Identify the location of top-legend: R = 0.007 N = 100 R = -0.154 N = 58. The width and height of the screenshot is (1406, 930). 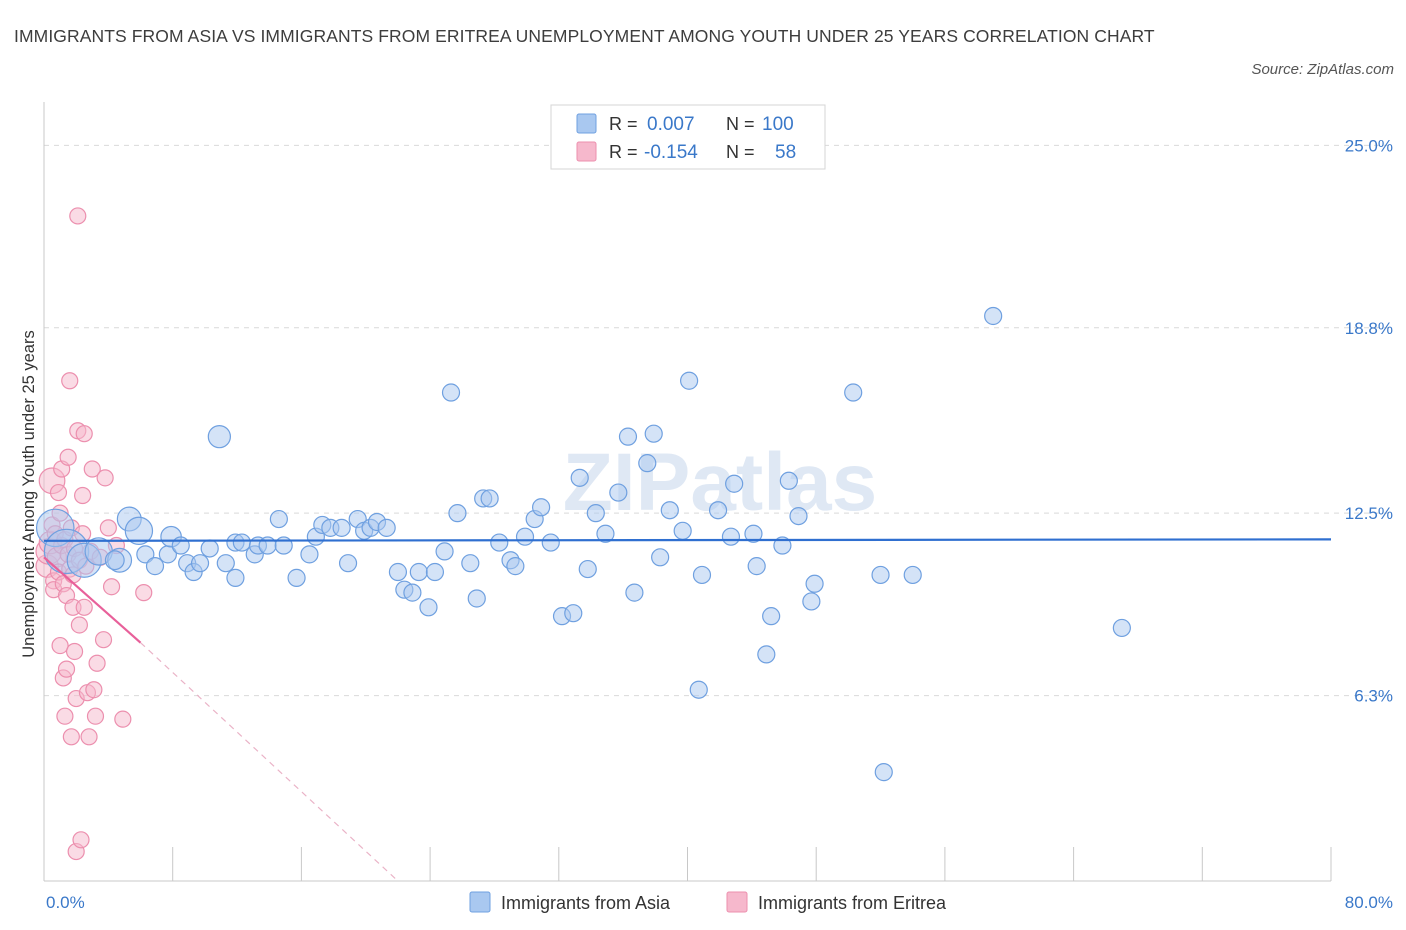
(688, 137).